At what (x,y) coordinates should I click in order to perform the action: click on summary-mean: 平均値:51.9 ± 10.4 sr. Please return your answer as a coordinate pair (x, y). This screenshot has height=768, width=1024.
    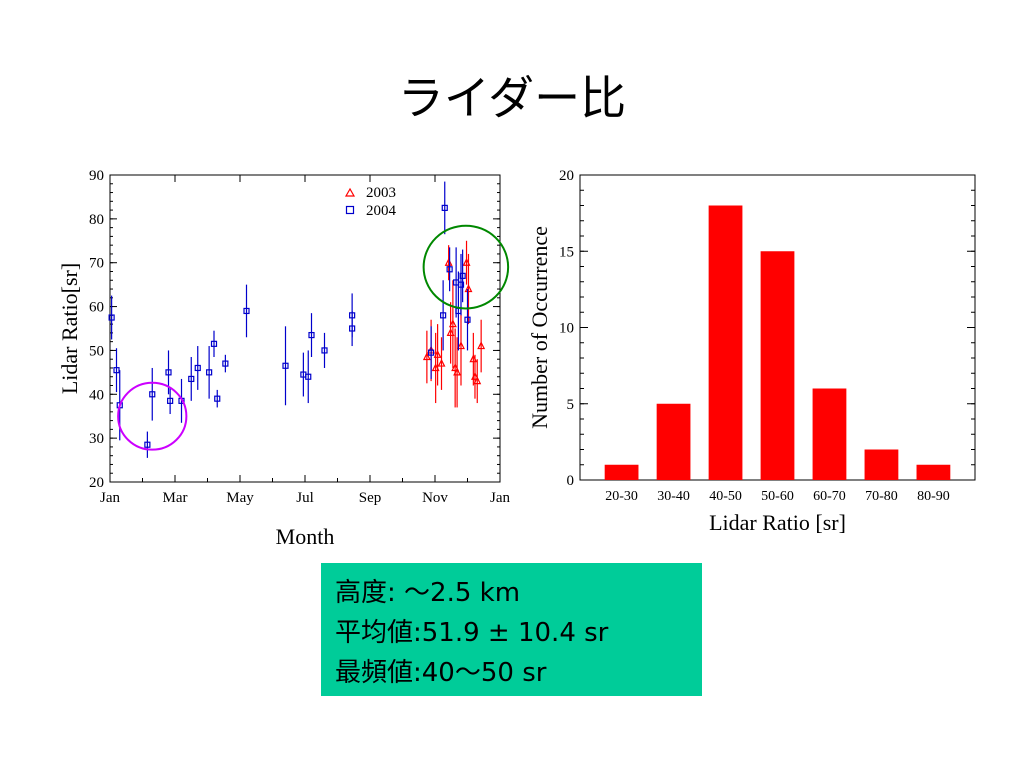
    Looking at the image, I should click on (472, 633).